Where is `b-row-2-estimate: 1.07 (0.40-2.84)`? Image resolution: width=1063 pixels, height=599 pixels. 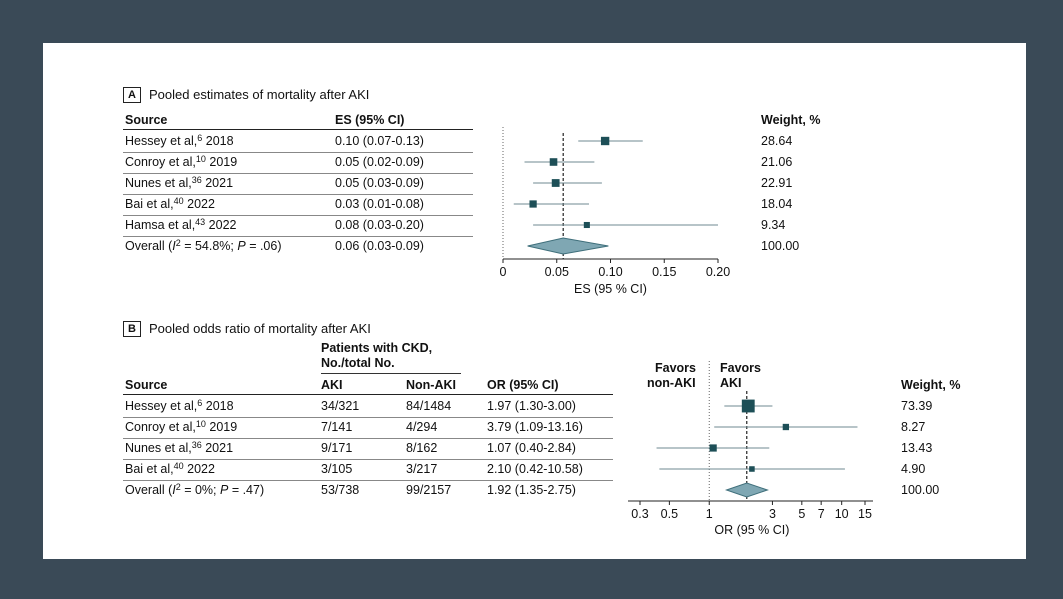 b-row-2-estimate: 1.07 (0.40-2.84) is located at coordinates (531, 448).